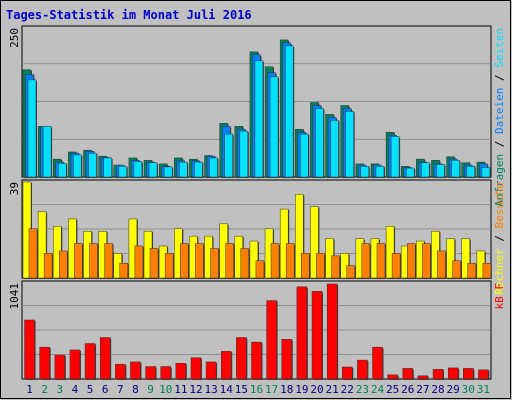 Image resolution: width=512 pixels, height=400 pixels. Describe the element at coordinates (14, 188) in the screenshot. I see `y-max-label: 39` at that location.